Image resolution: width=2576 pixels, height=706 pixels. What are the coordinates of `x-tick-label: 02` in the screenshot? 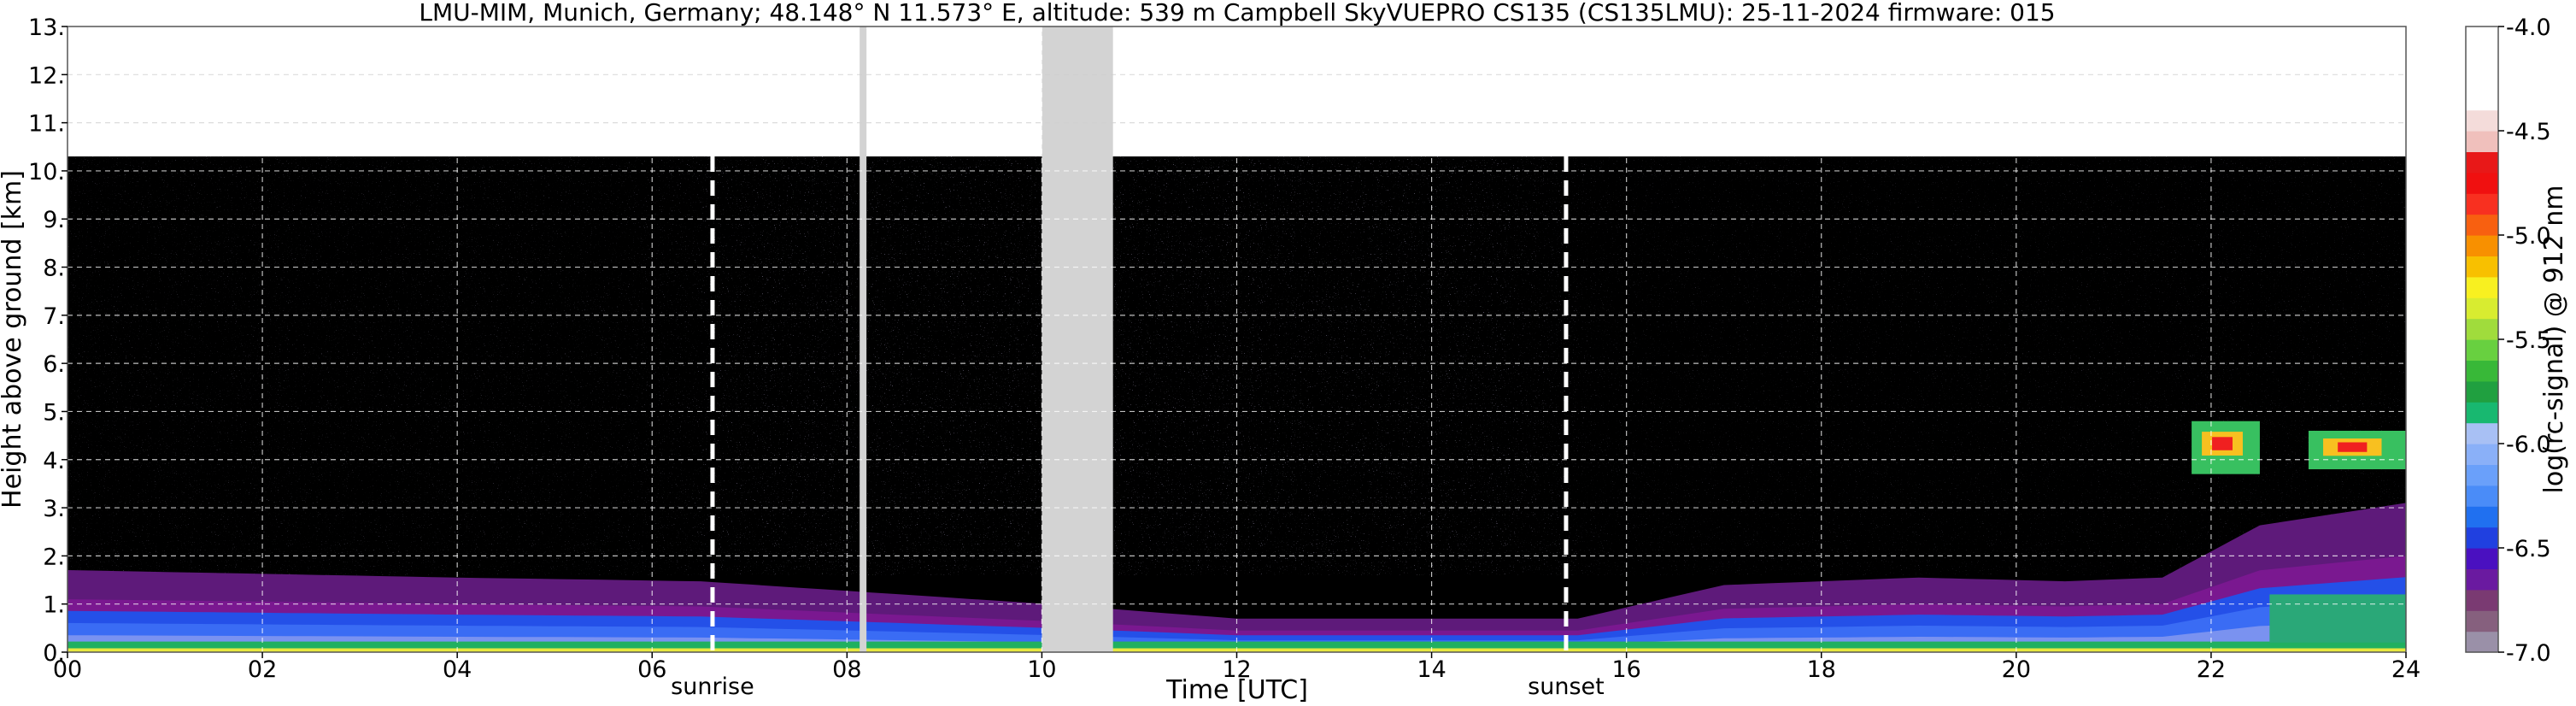 It's located at (262, 669).